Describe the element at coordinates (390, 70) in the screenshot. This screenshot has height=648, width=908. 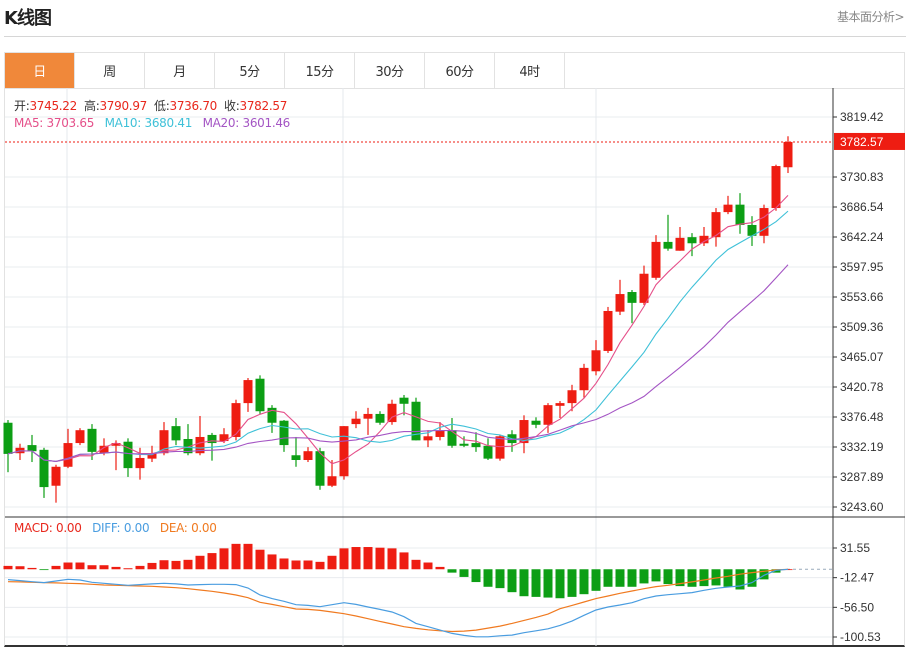
I see `tab-30min: 30分` at that location.